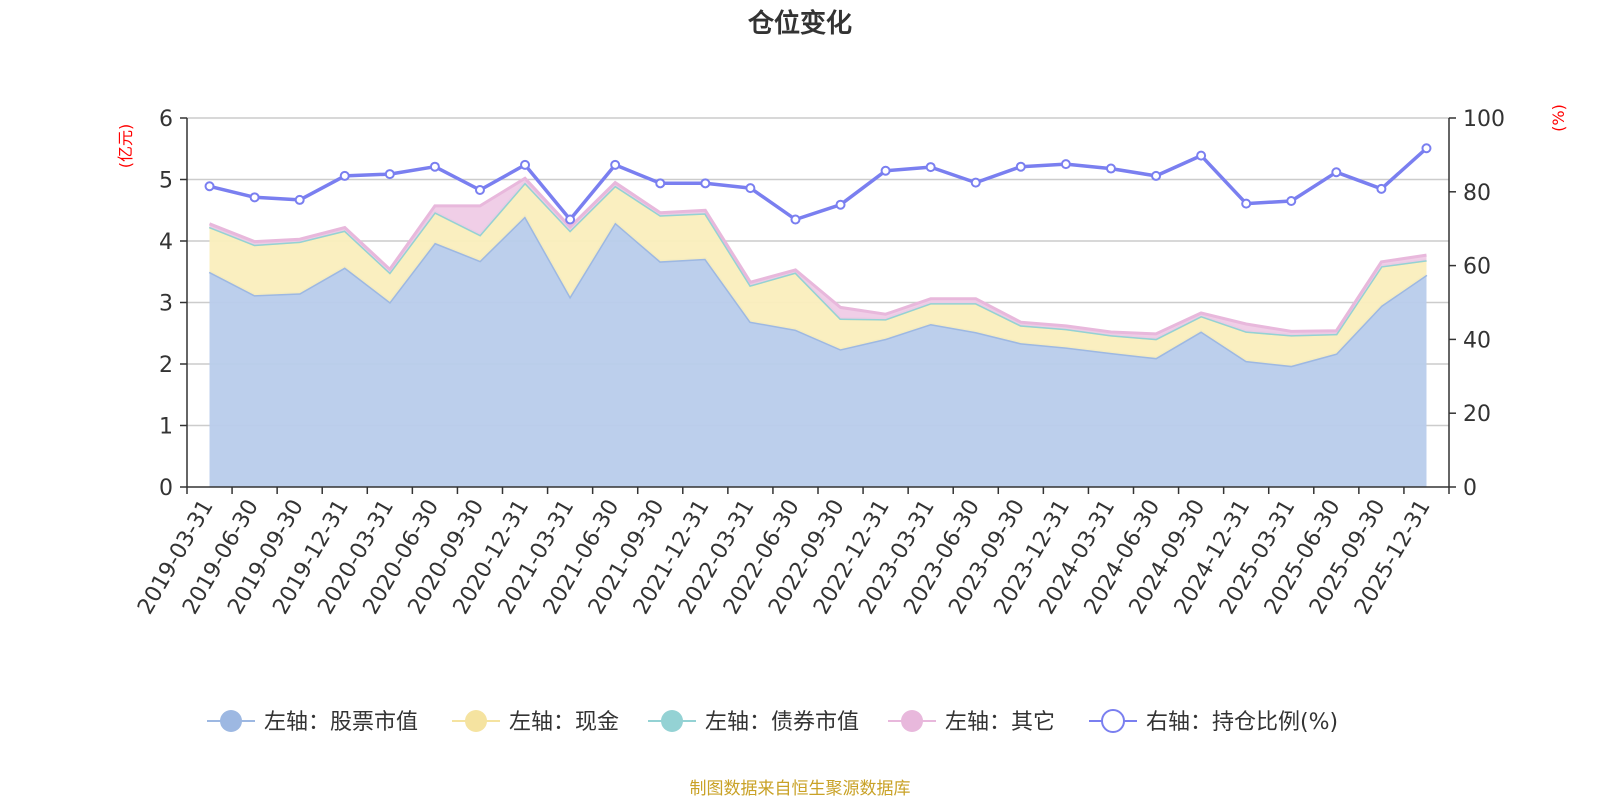 This screenshot has height=800, width=1600. What do you see at coordinates (125, 146) in the screenshot?
I see `left-axis-unit-label: (亿元)` at bounding box center [125, 146].